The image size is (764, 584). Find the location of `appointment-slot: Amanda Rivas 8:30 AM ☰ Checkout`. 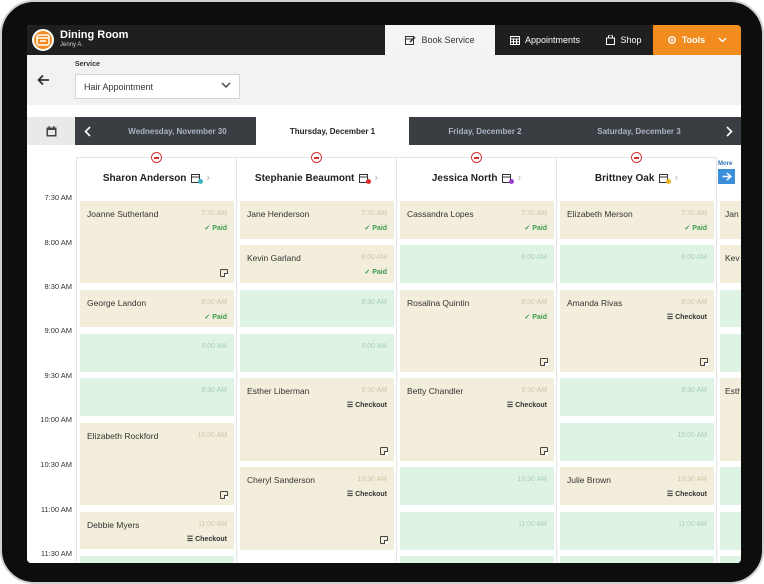

appointment-slot: Amanda Rivas 8:30 AM ☰ Checkout is located at coordinates (637, 331).